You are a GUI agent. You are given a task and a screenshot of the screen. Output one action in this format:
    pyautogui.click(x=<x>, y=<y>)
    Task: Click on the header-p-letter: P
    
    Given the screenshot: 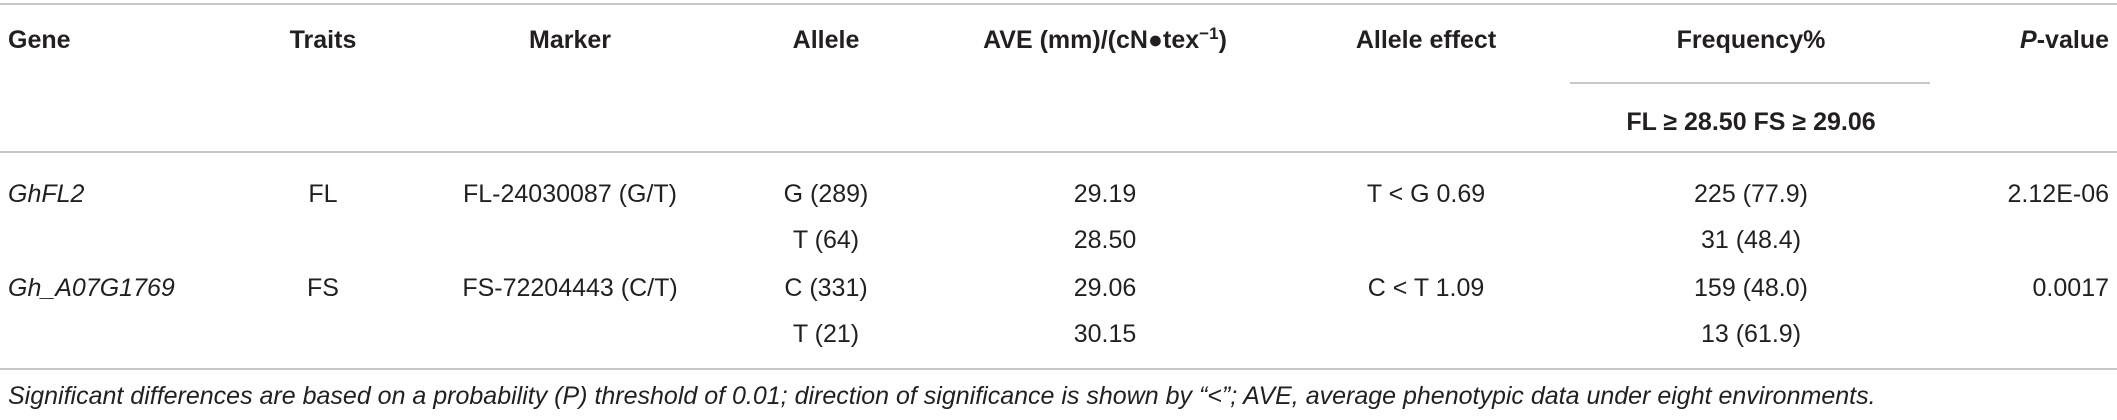 What is the action you would take?
    pyautogui.click(x=2028, y=40)
    